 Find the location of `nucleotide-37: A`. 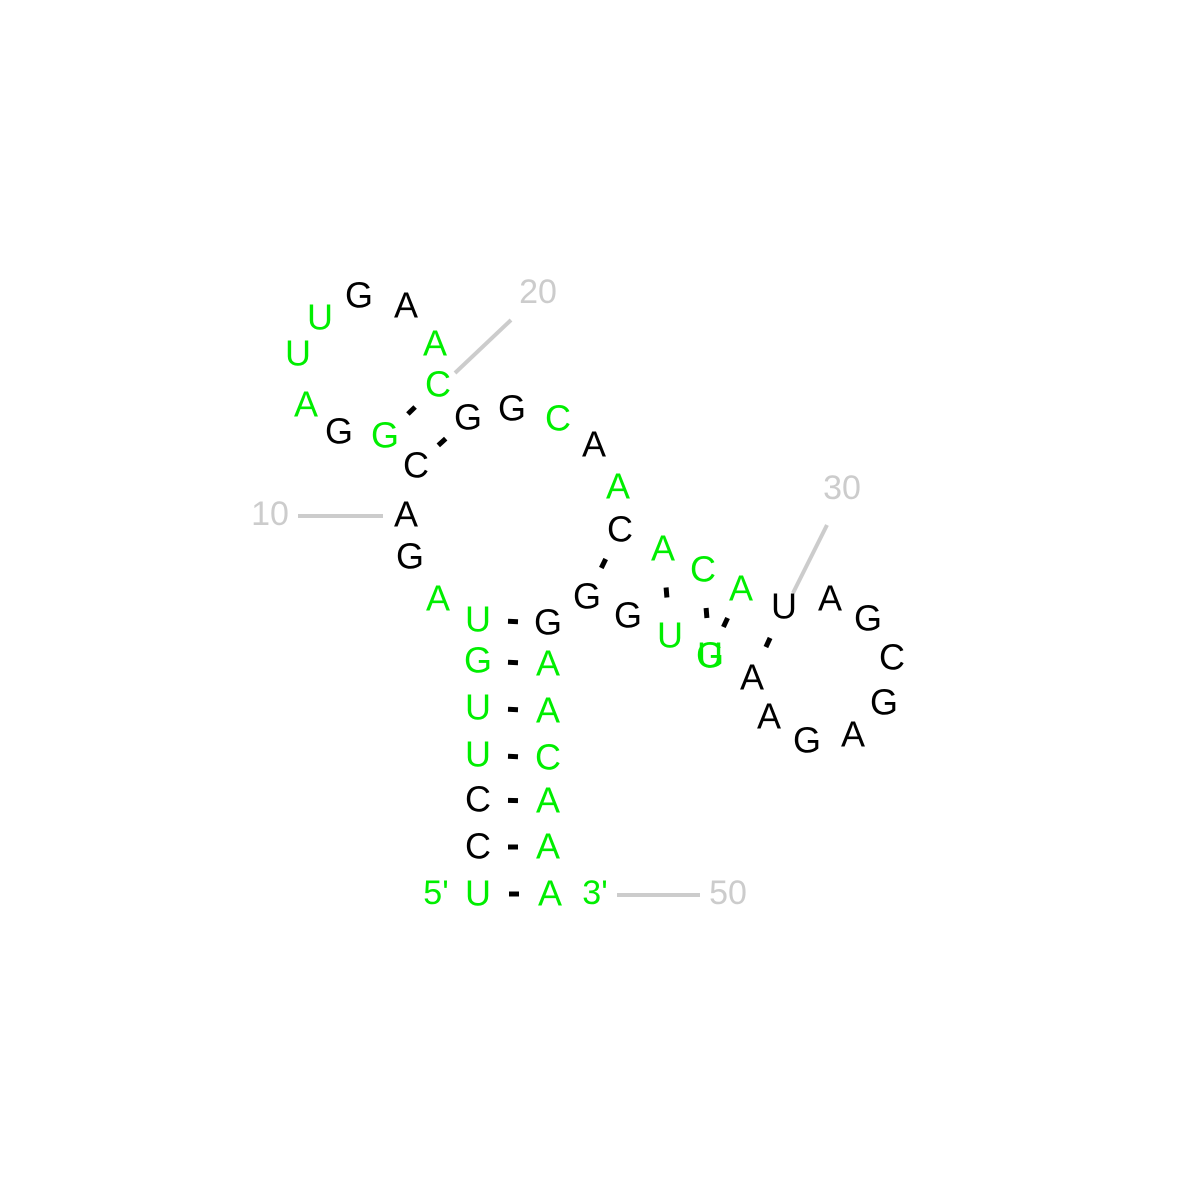

nucleotide-37: A is located at coordinates (769, 716).